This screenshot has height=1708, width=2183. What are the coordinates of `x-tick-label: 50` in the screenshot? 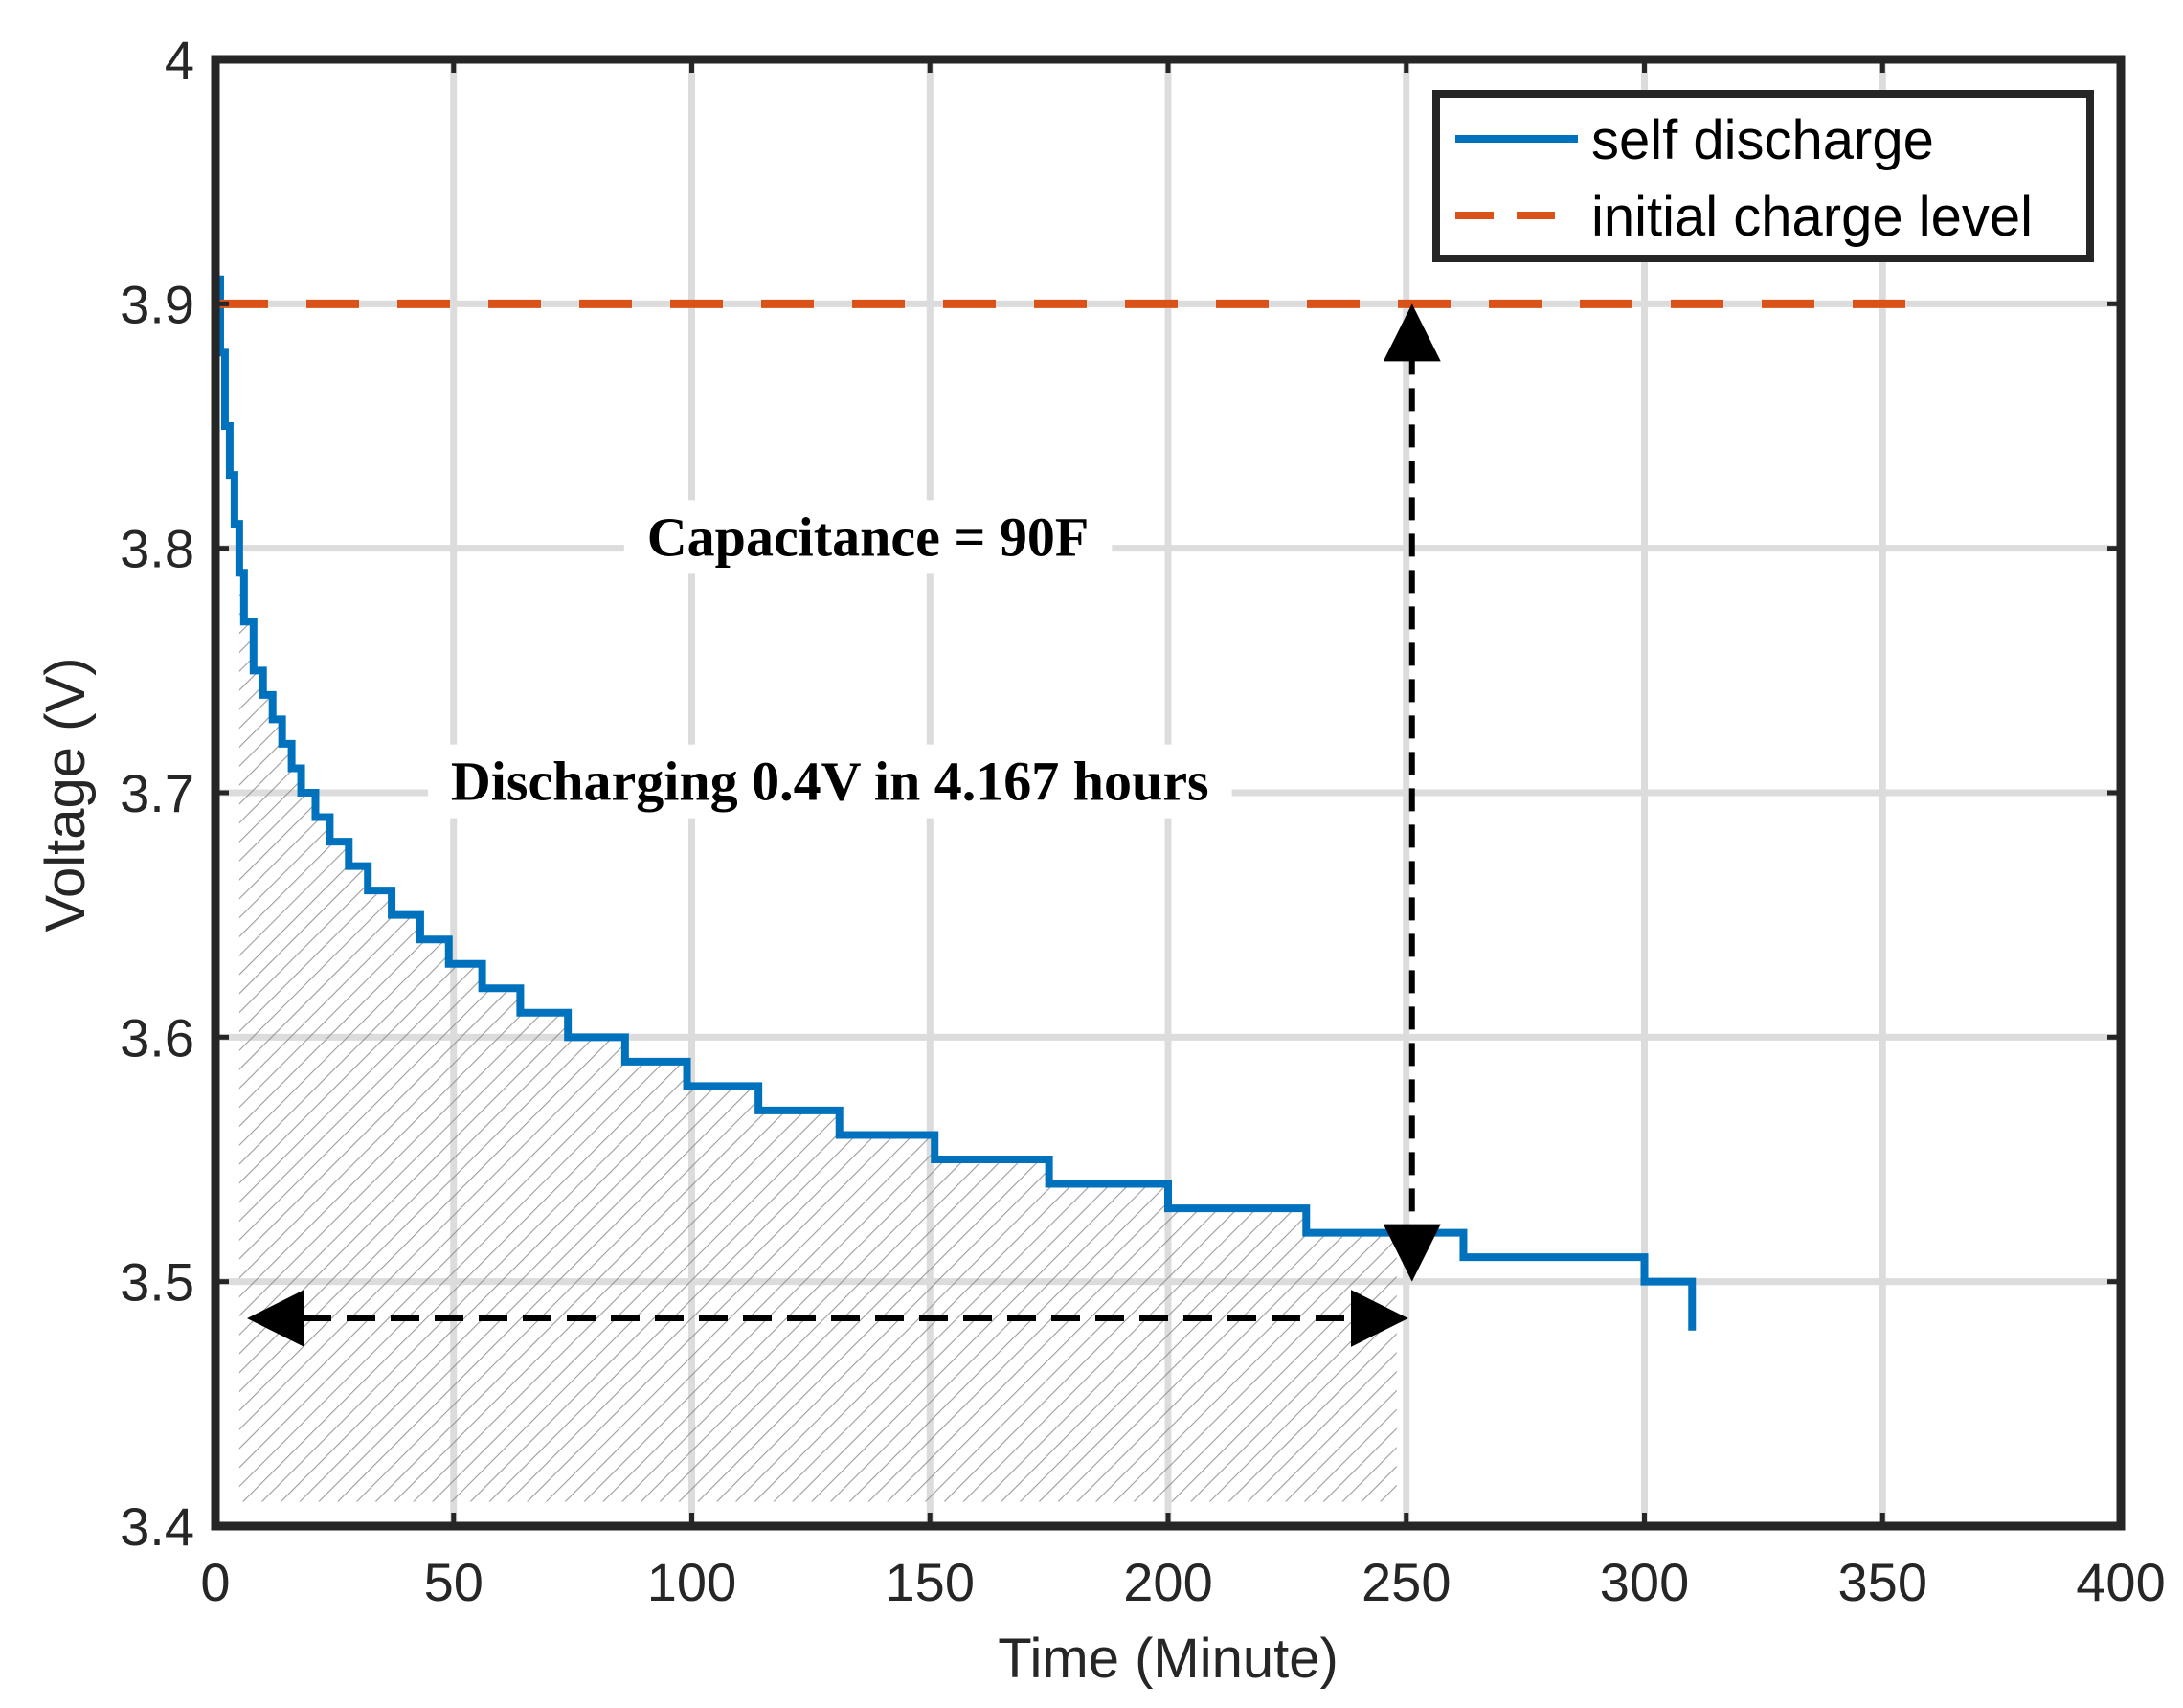 It's located at (454, 1582).